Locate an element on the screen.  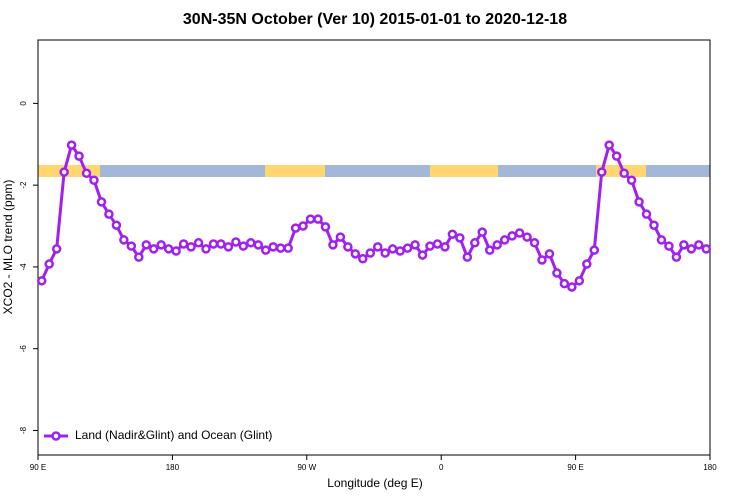
y-tick-label: 0 is located at coordinates (23, 103).